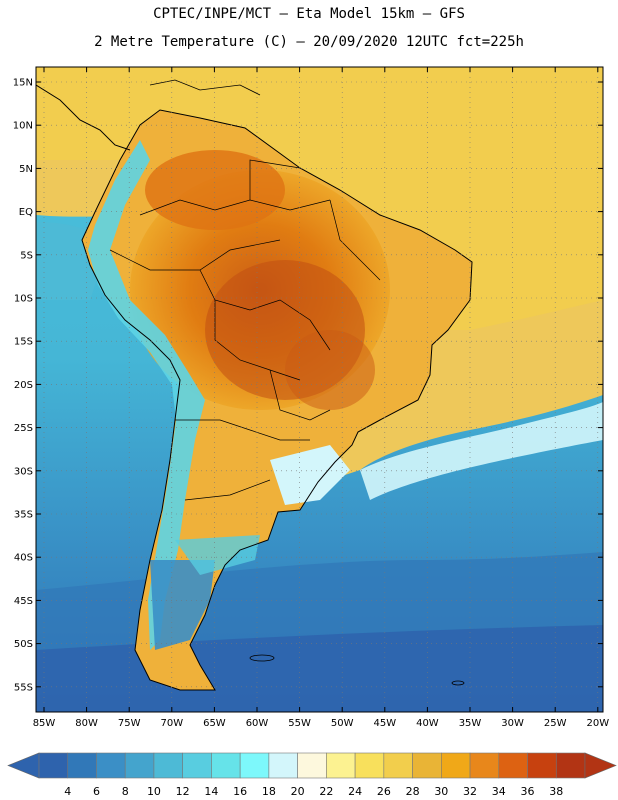 The width and height of the screenshot is (618, 800). I want to click on lat-label: 30S, so click(23, 471).